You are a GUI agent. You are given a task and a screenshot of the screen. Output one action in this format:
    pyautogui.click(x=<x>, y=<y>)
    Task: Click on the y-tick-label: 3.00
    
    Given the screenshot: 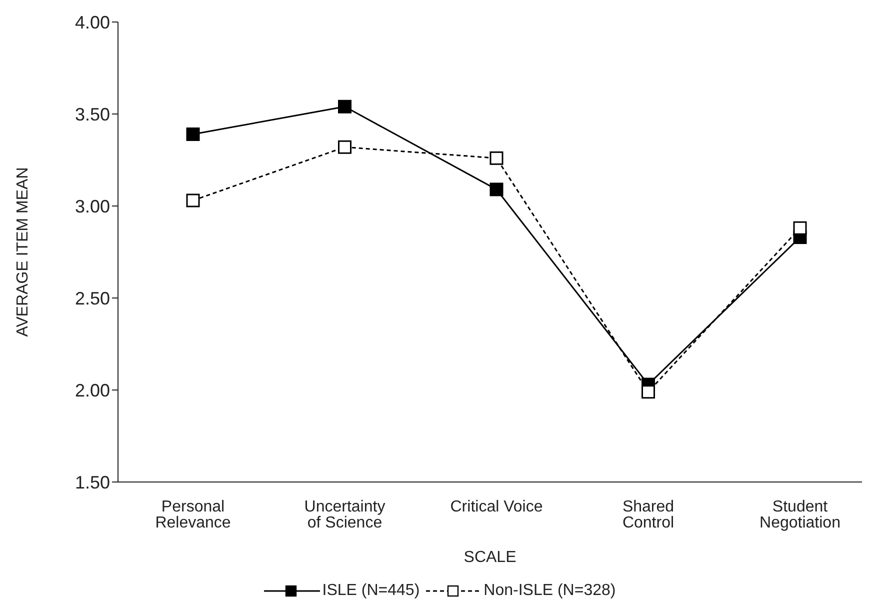 What is the action you would take?
    pyautogui.click(x=92, y=206)
    